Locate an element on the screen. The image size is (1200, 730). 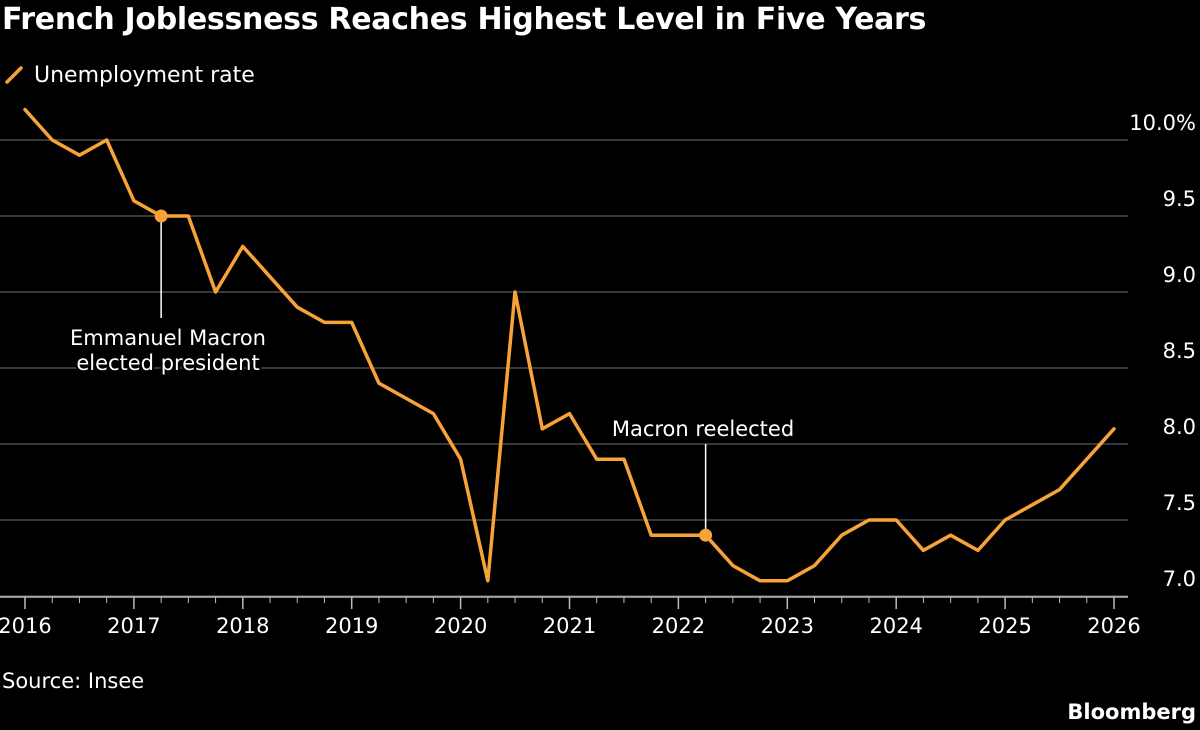
bloomberg-logo: Bloomberg is located at coordinates (1131, 712).